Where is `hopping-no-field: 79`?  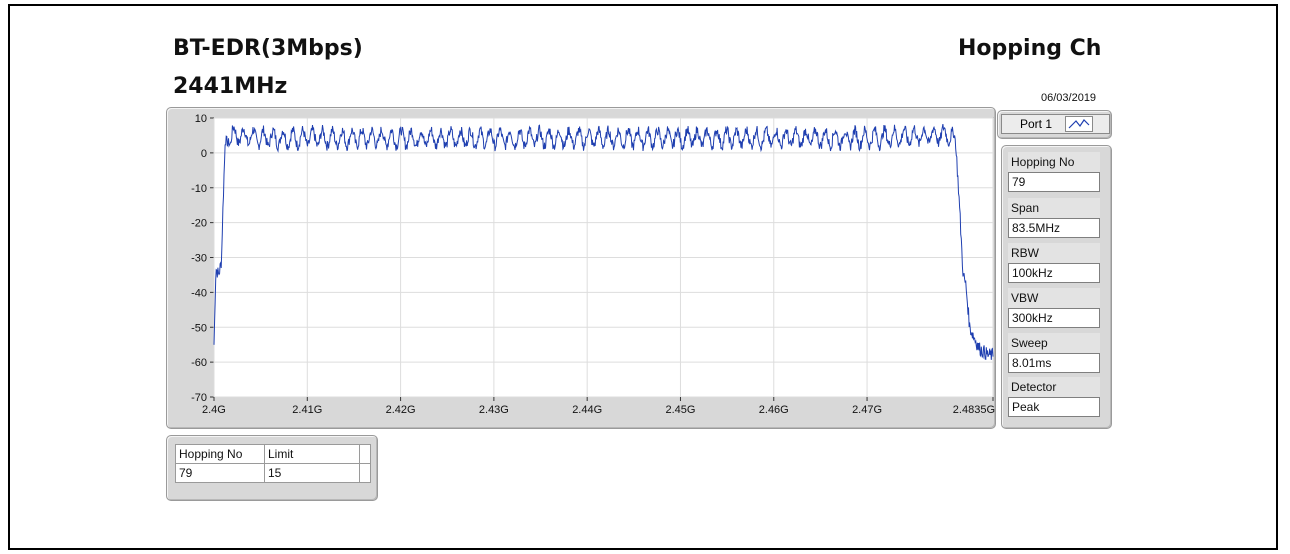 hopping-no-field: 79 is located at coordinates (1054, 182).